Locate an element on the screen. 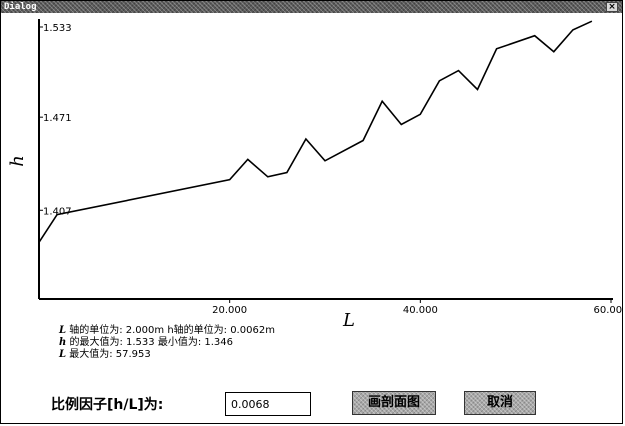  scale-factor-label: 比例因子[h/L]为: is located at coordinates (107, 405).